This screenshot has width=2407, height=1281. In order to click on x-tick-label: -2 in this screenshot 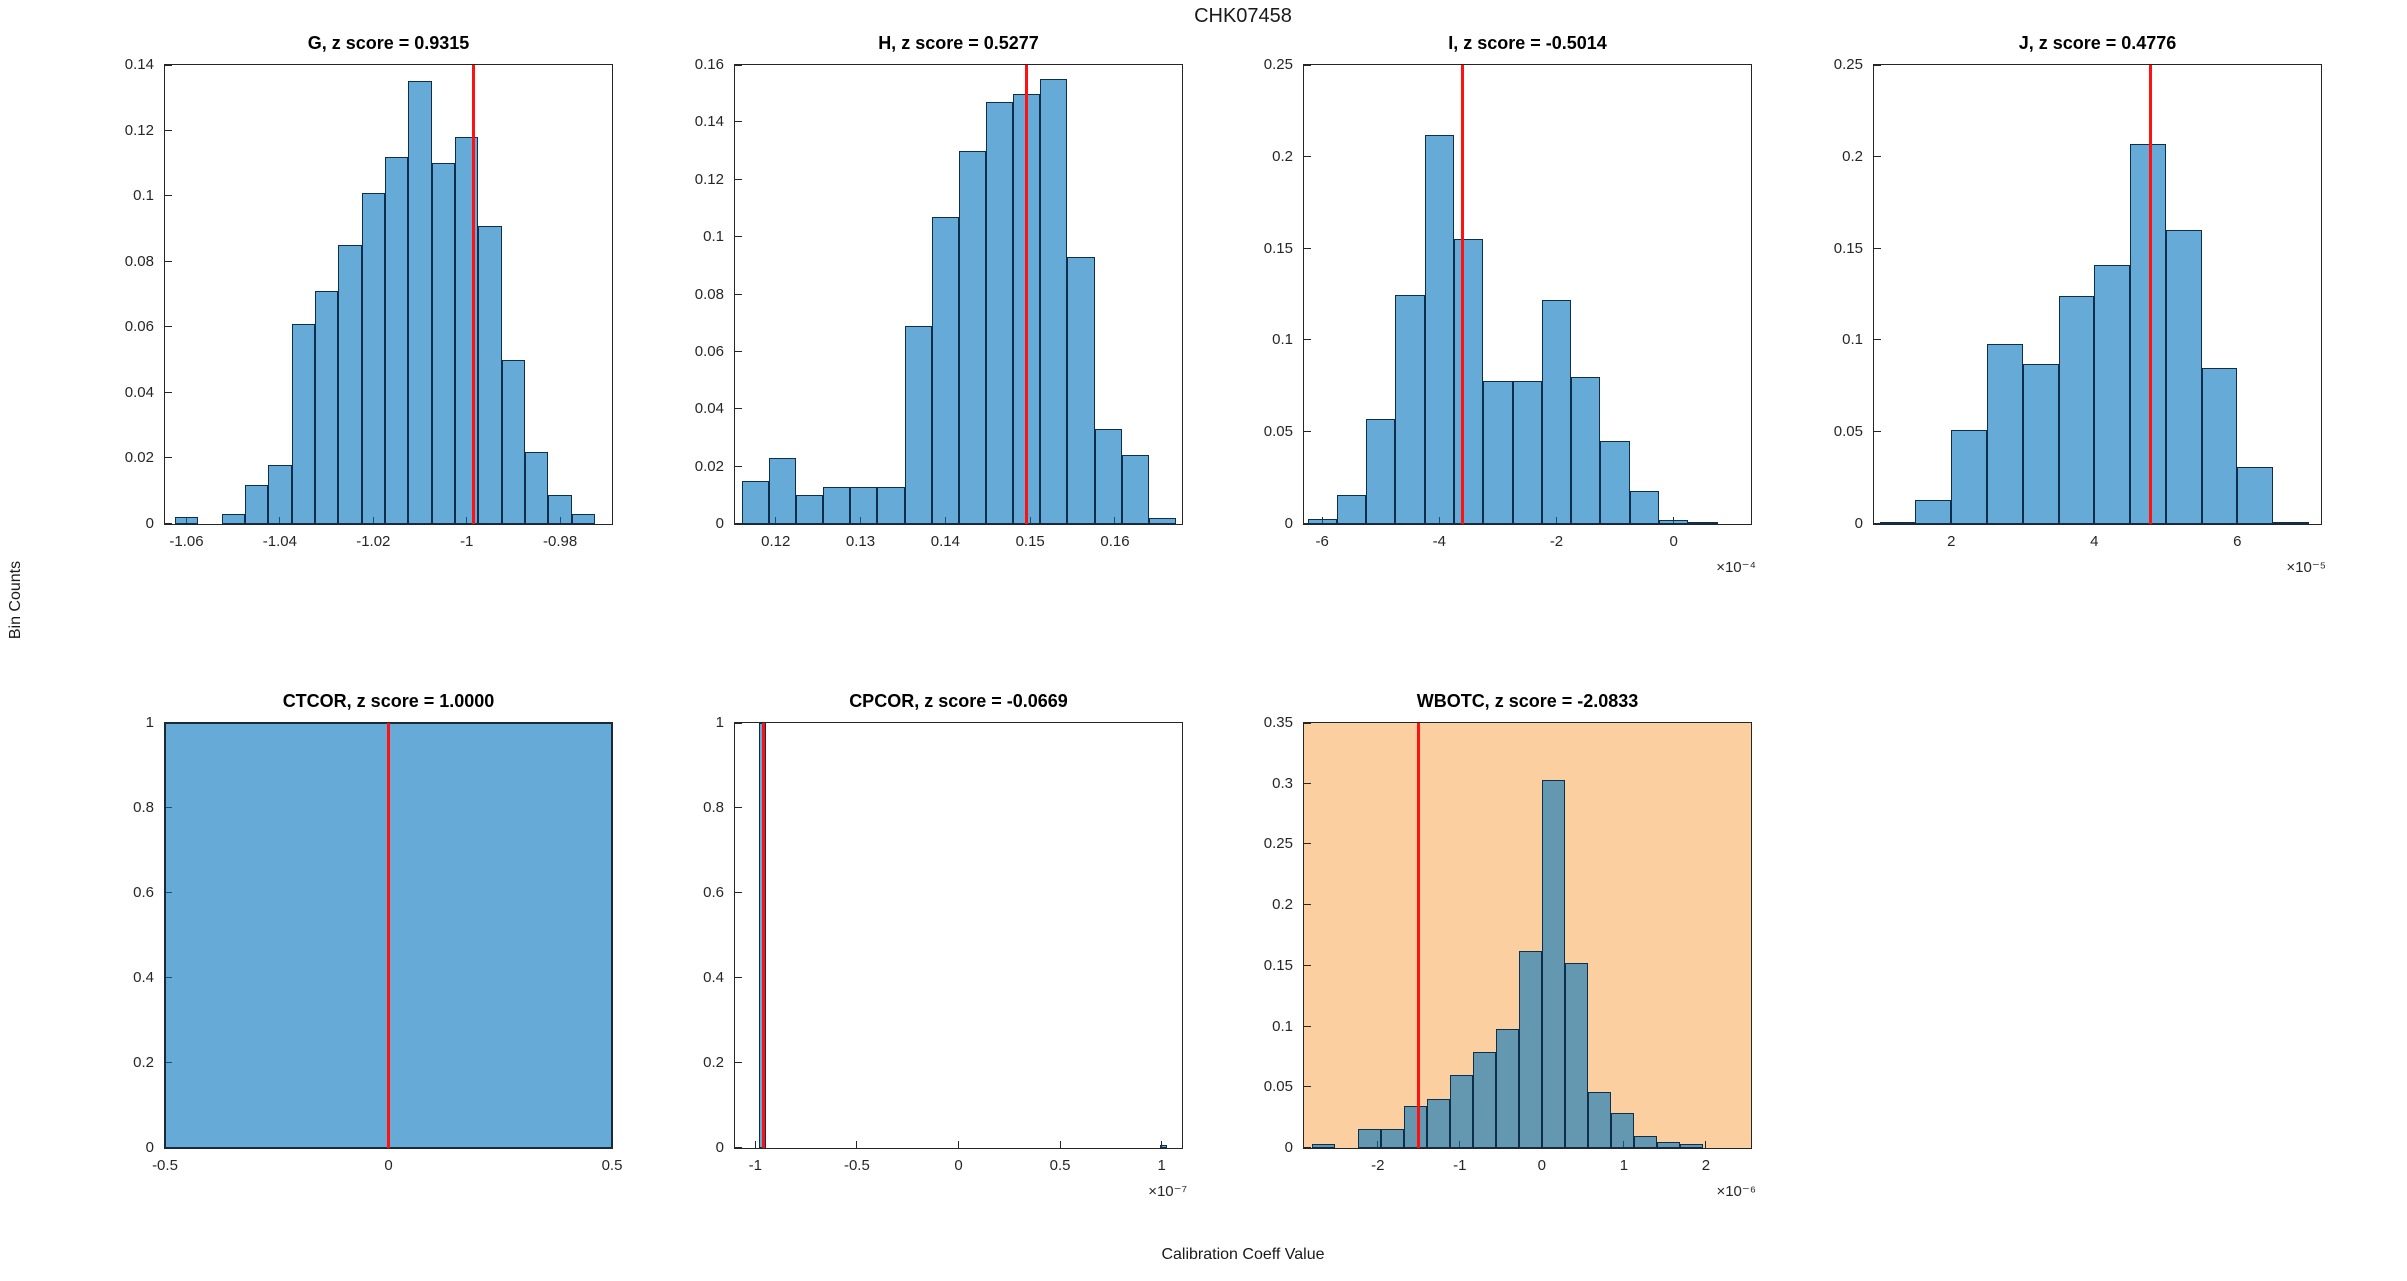, I will do `click(1556, 541)`.